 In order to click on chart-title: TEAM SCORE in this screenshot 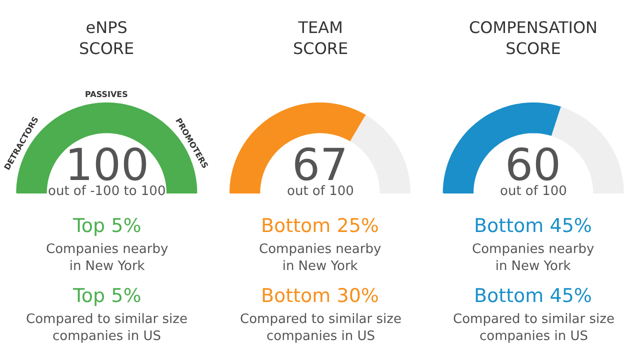, I will do `click(320, 38)`.